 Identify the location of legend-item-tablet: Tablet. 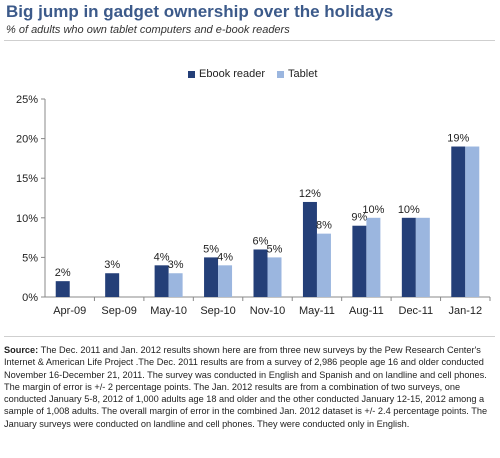
(297, 74).